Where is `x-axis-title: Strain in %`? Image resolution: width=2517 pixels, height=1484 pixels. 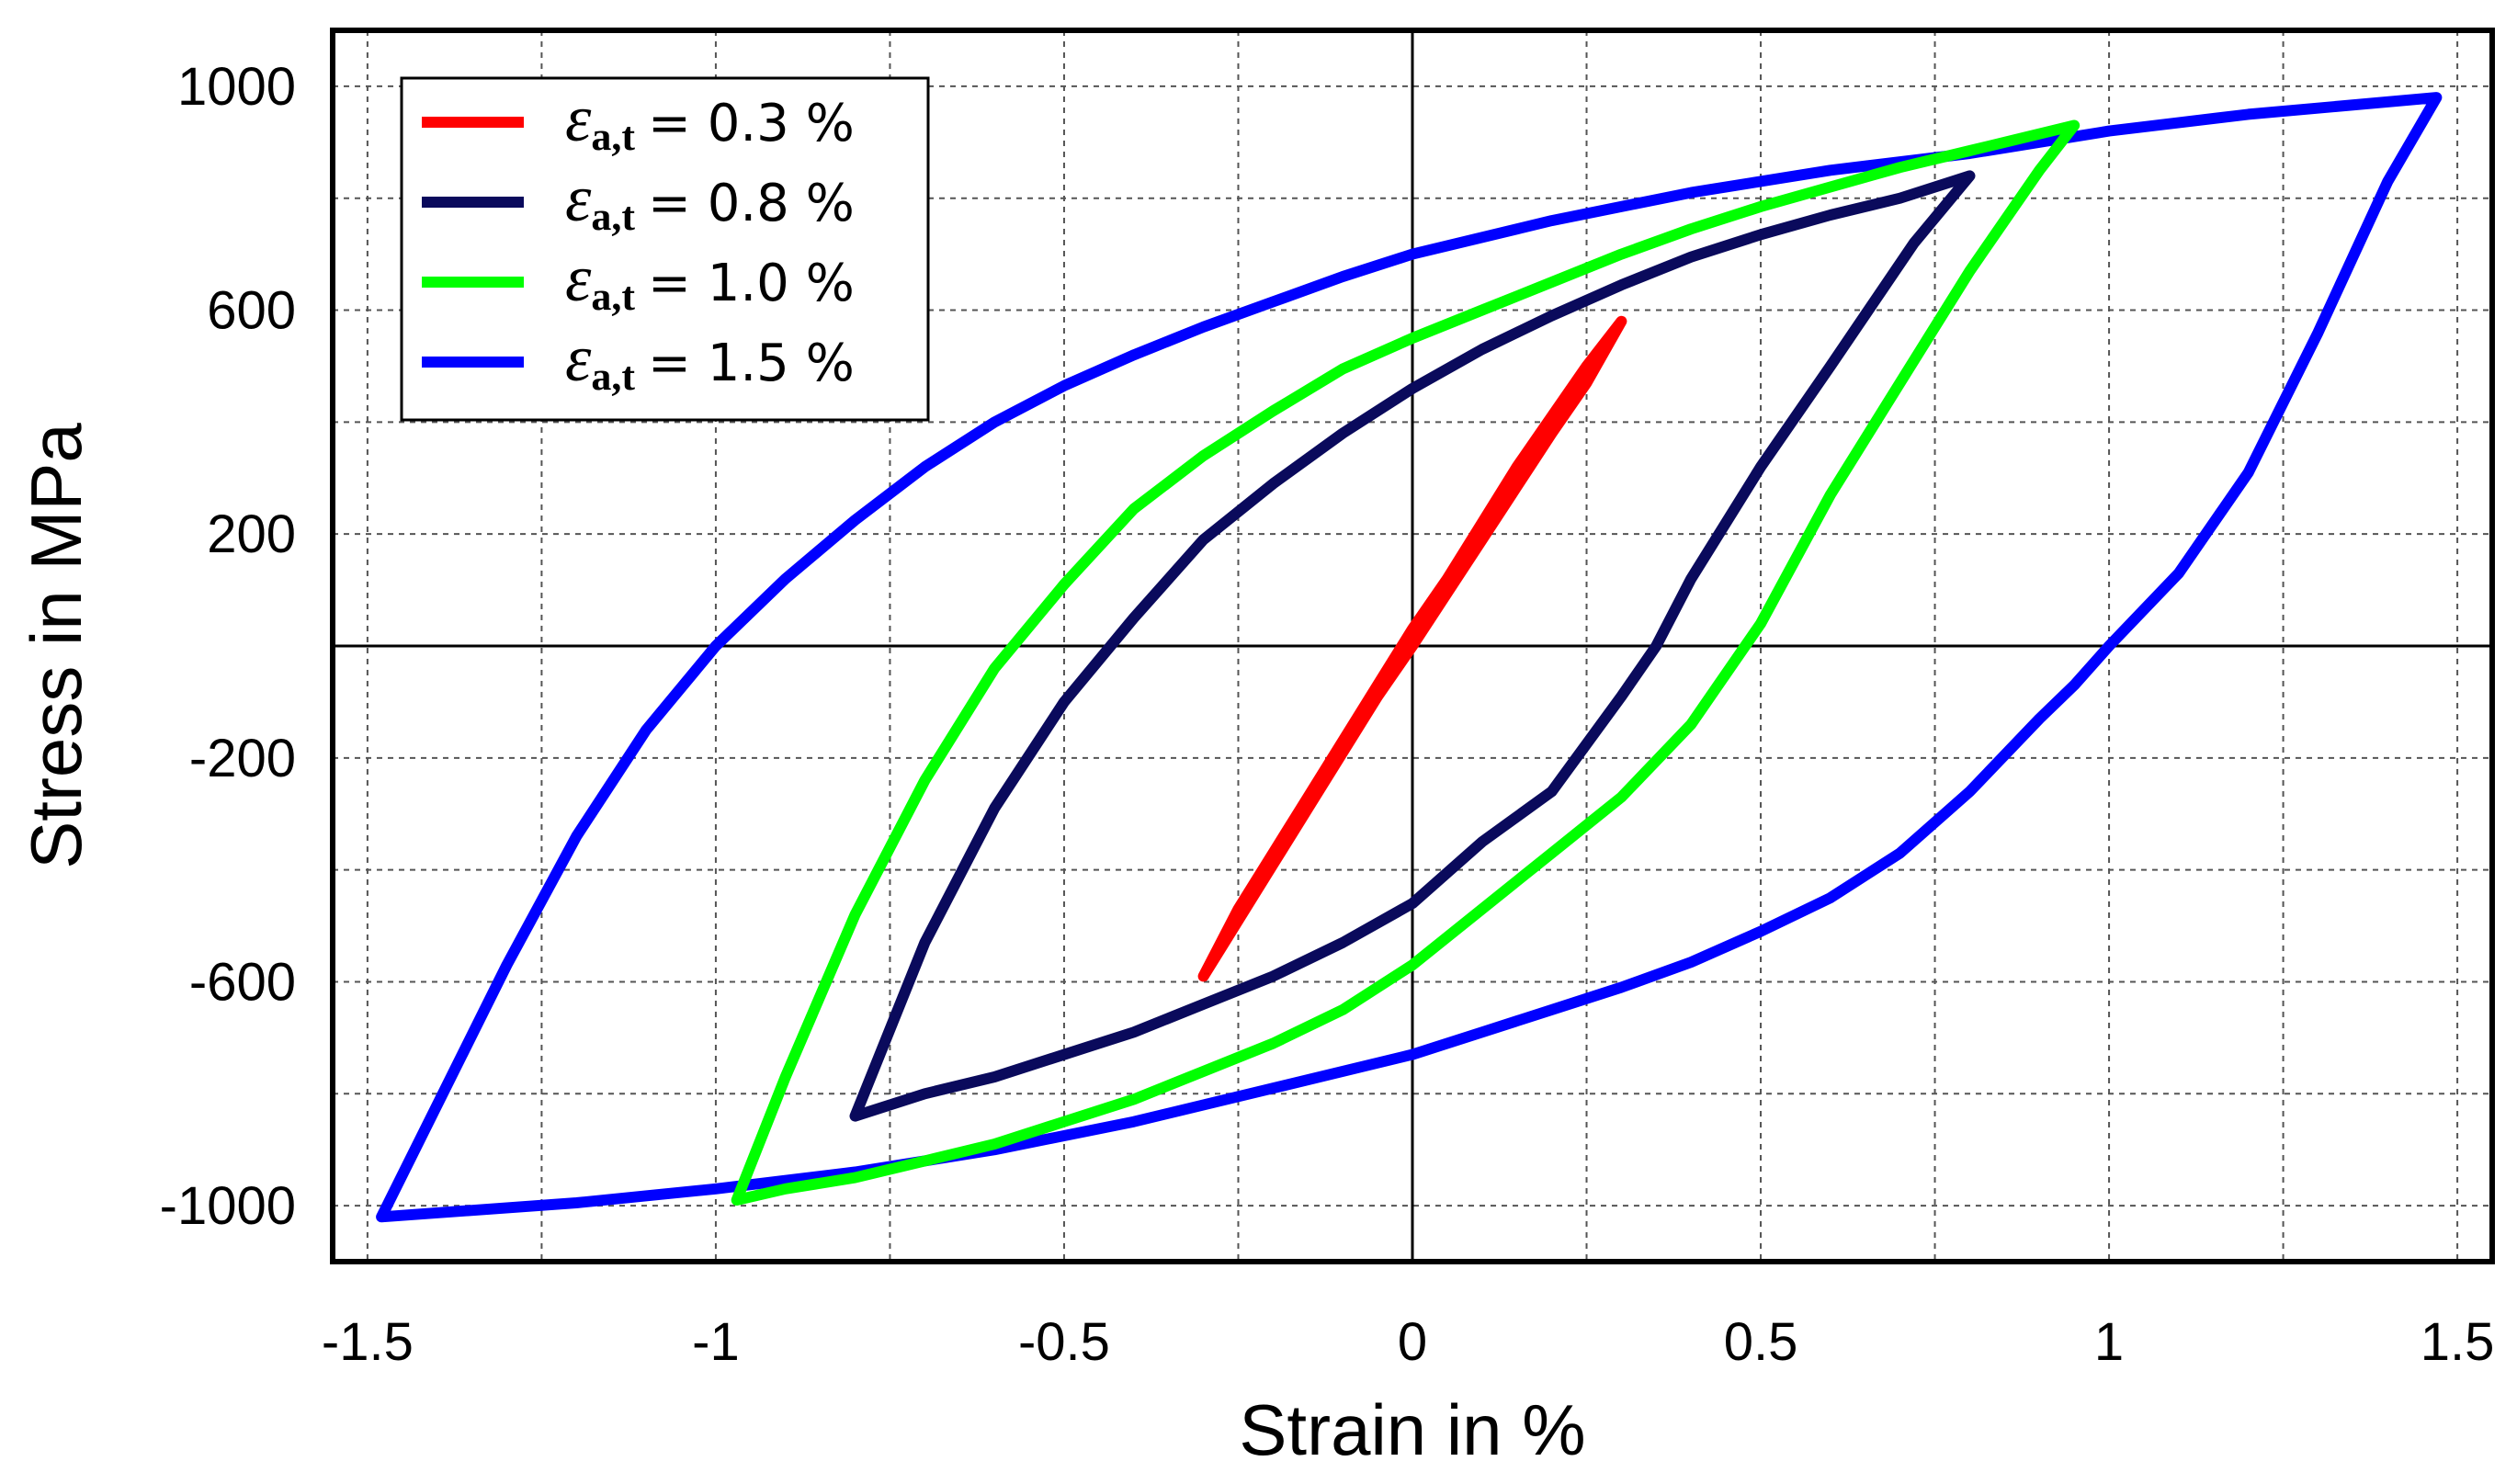 x-axis-title: Strain in % is located at coordinates (1412, 1429).